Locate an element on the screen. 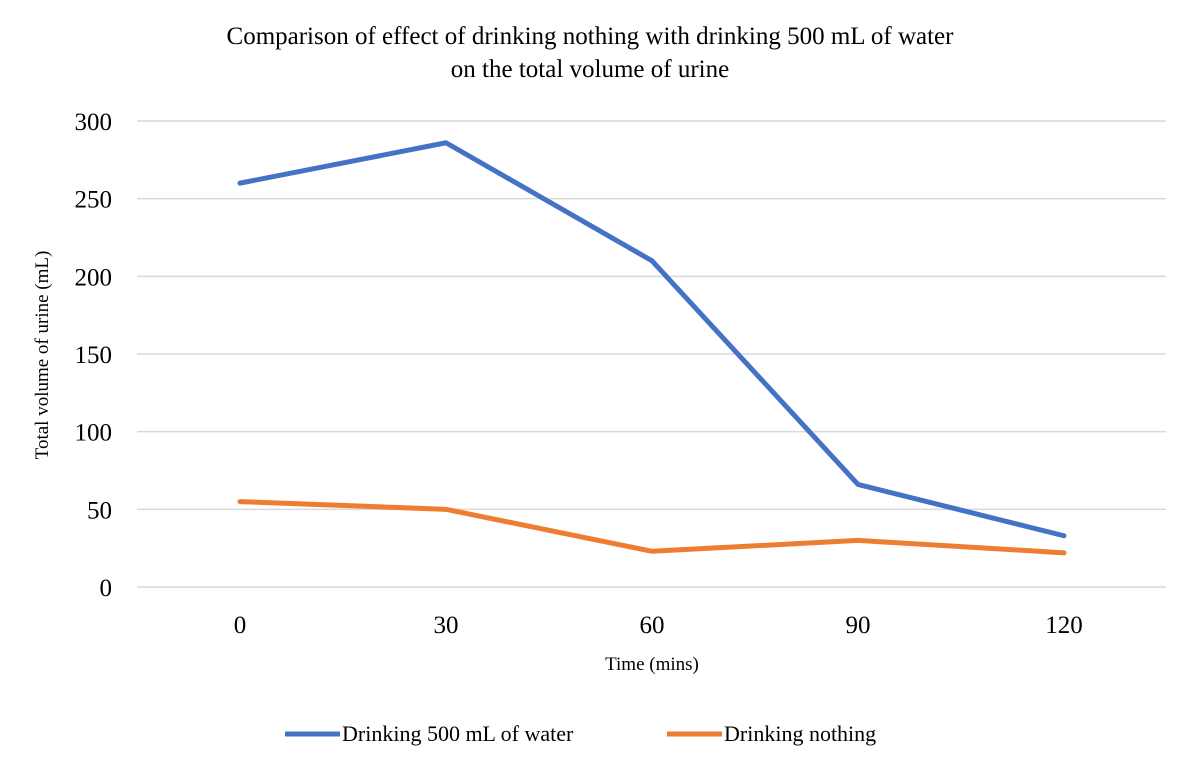 The height and width of the screenshot is (764, 1181). x-tick-label: 0 is located at coordinates (240, 625).